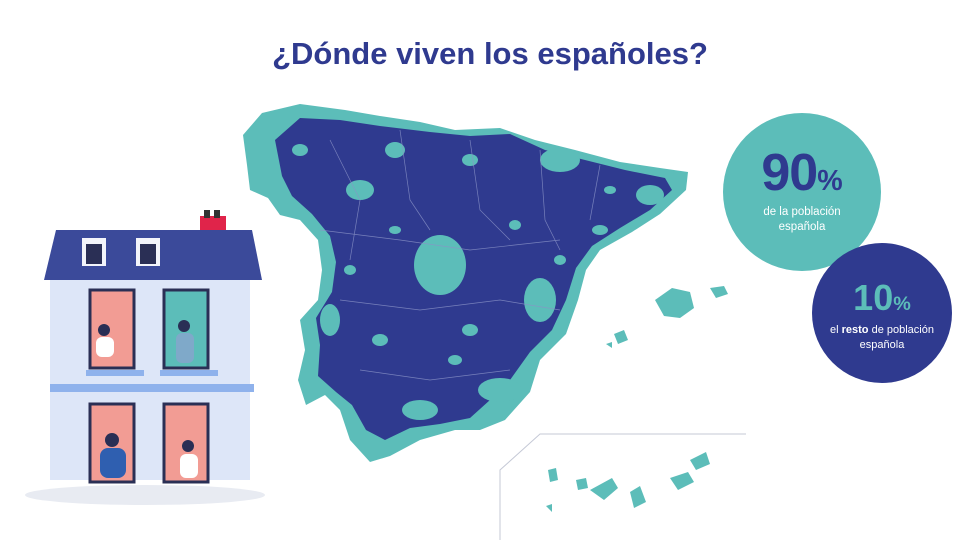 The height and width of the screenshot is (550, 980). What do you see at coordinates (460, 255) in the screenshot?
I see `province-borders` at bounding box center [460, 255].